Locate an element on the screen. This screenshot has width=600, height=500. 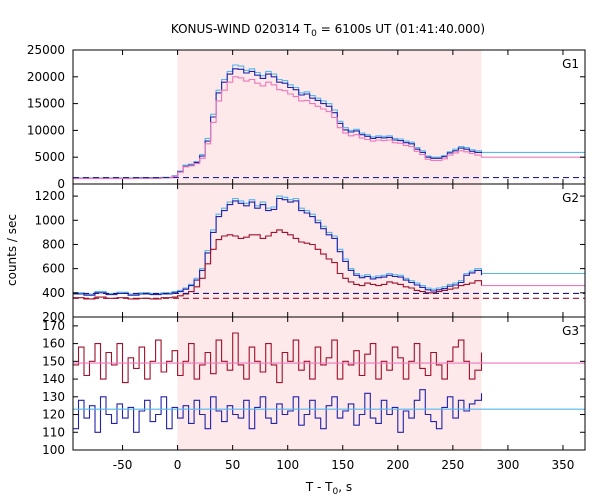
x-tick-label: 100 is located at coordinates (287, 465).